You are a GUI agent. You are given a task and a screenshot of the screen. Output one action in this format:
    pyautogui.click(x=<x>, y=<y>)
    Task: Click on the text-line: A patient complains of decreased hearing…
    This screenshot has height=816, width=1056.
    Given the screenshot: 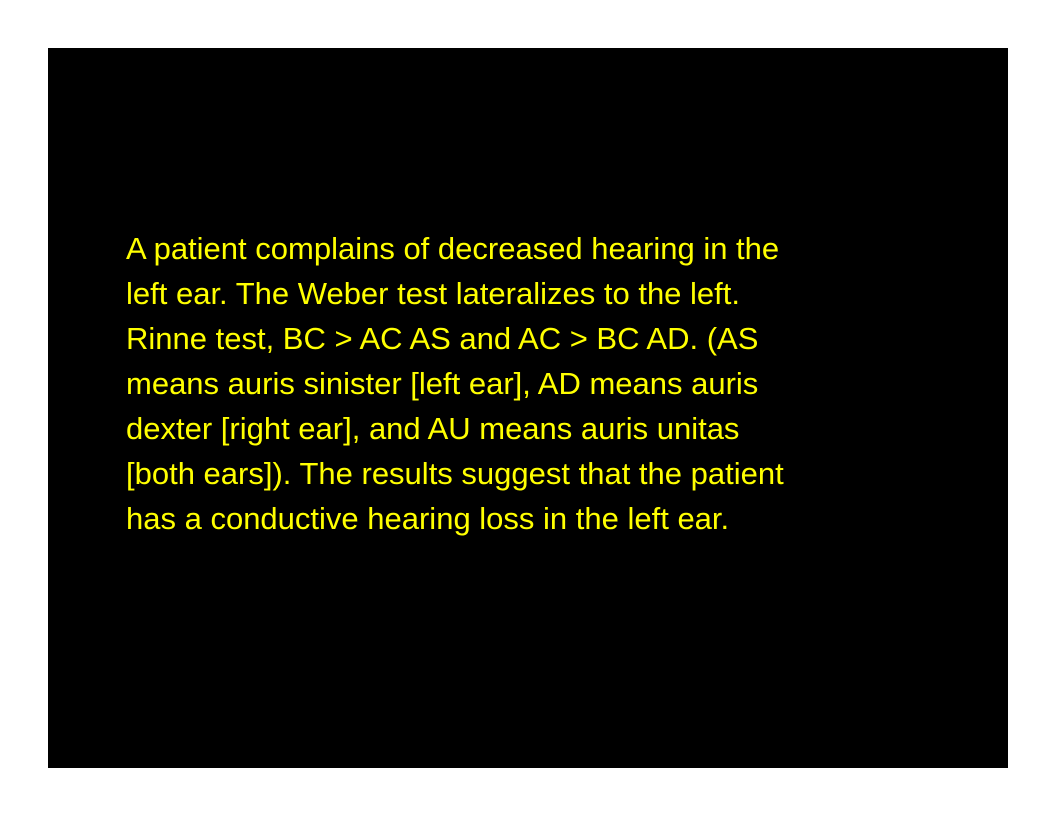 What is the action you would take?
    pyautogui.click(x=453, y=248)
    